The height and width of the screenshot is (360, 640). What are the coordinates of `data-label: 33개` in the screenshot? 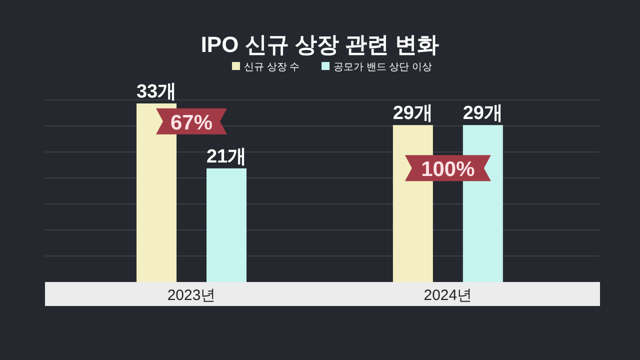 It's located at (156, 91).